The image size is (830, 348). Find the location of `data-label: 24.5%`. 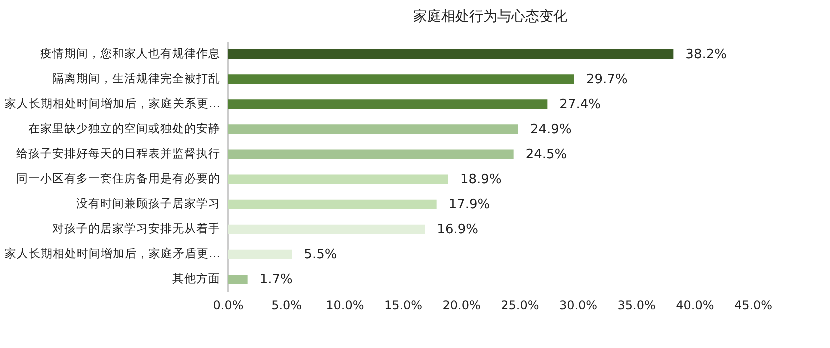

data-label: 24.5% is located at coordinates (547, 154).